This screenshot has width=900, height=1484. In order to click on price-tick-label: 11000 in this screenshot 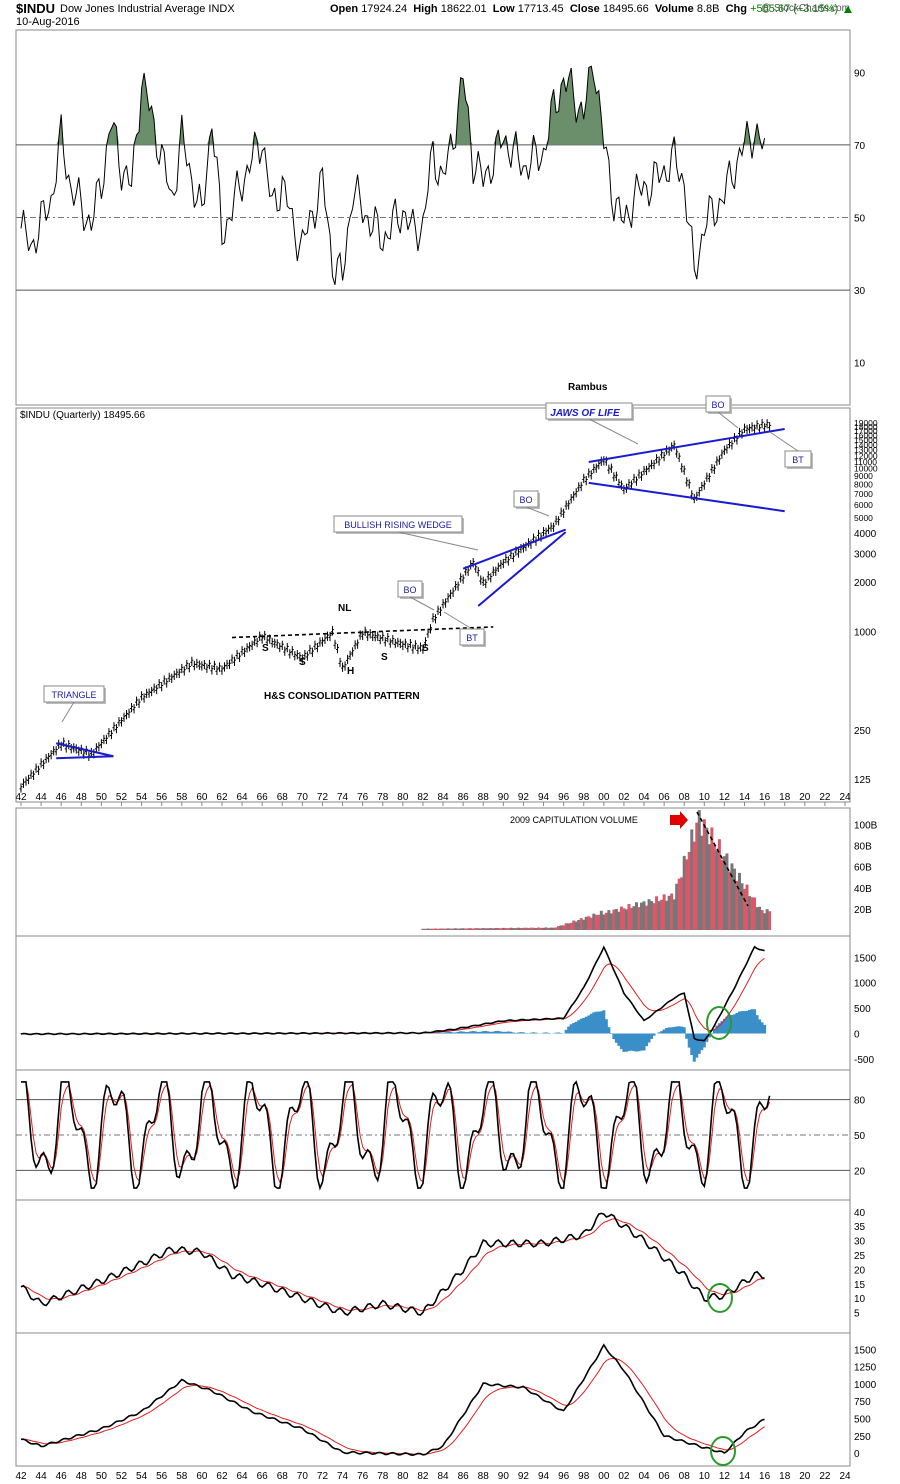, I will do `click(865, 462)`.